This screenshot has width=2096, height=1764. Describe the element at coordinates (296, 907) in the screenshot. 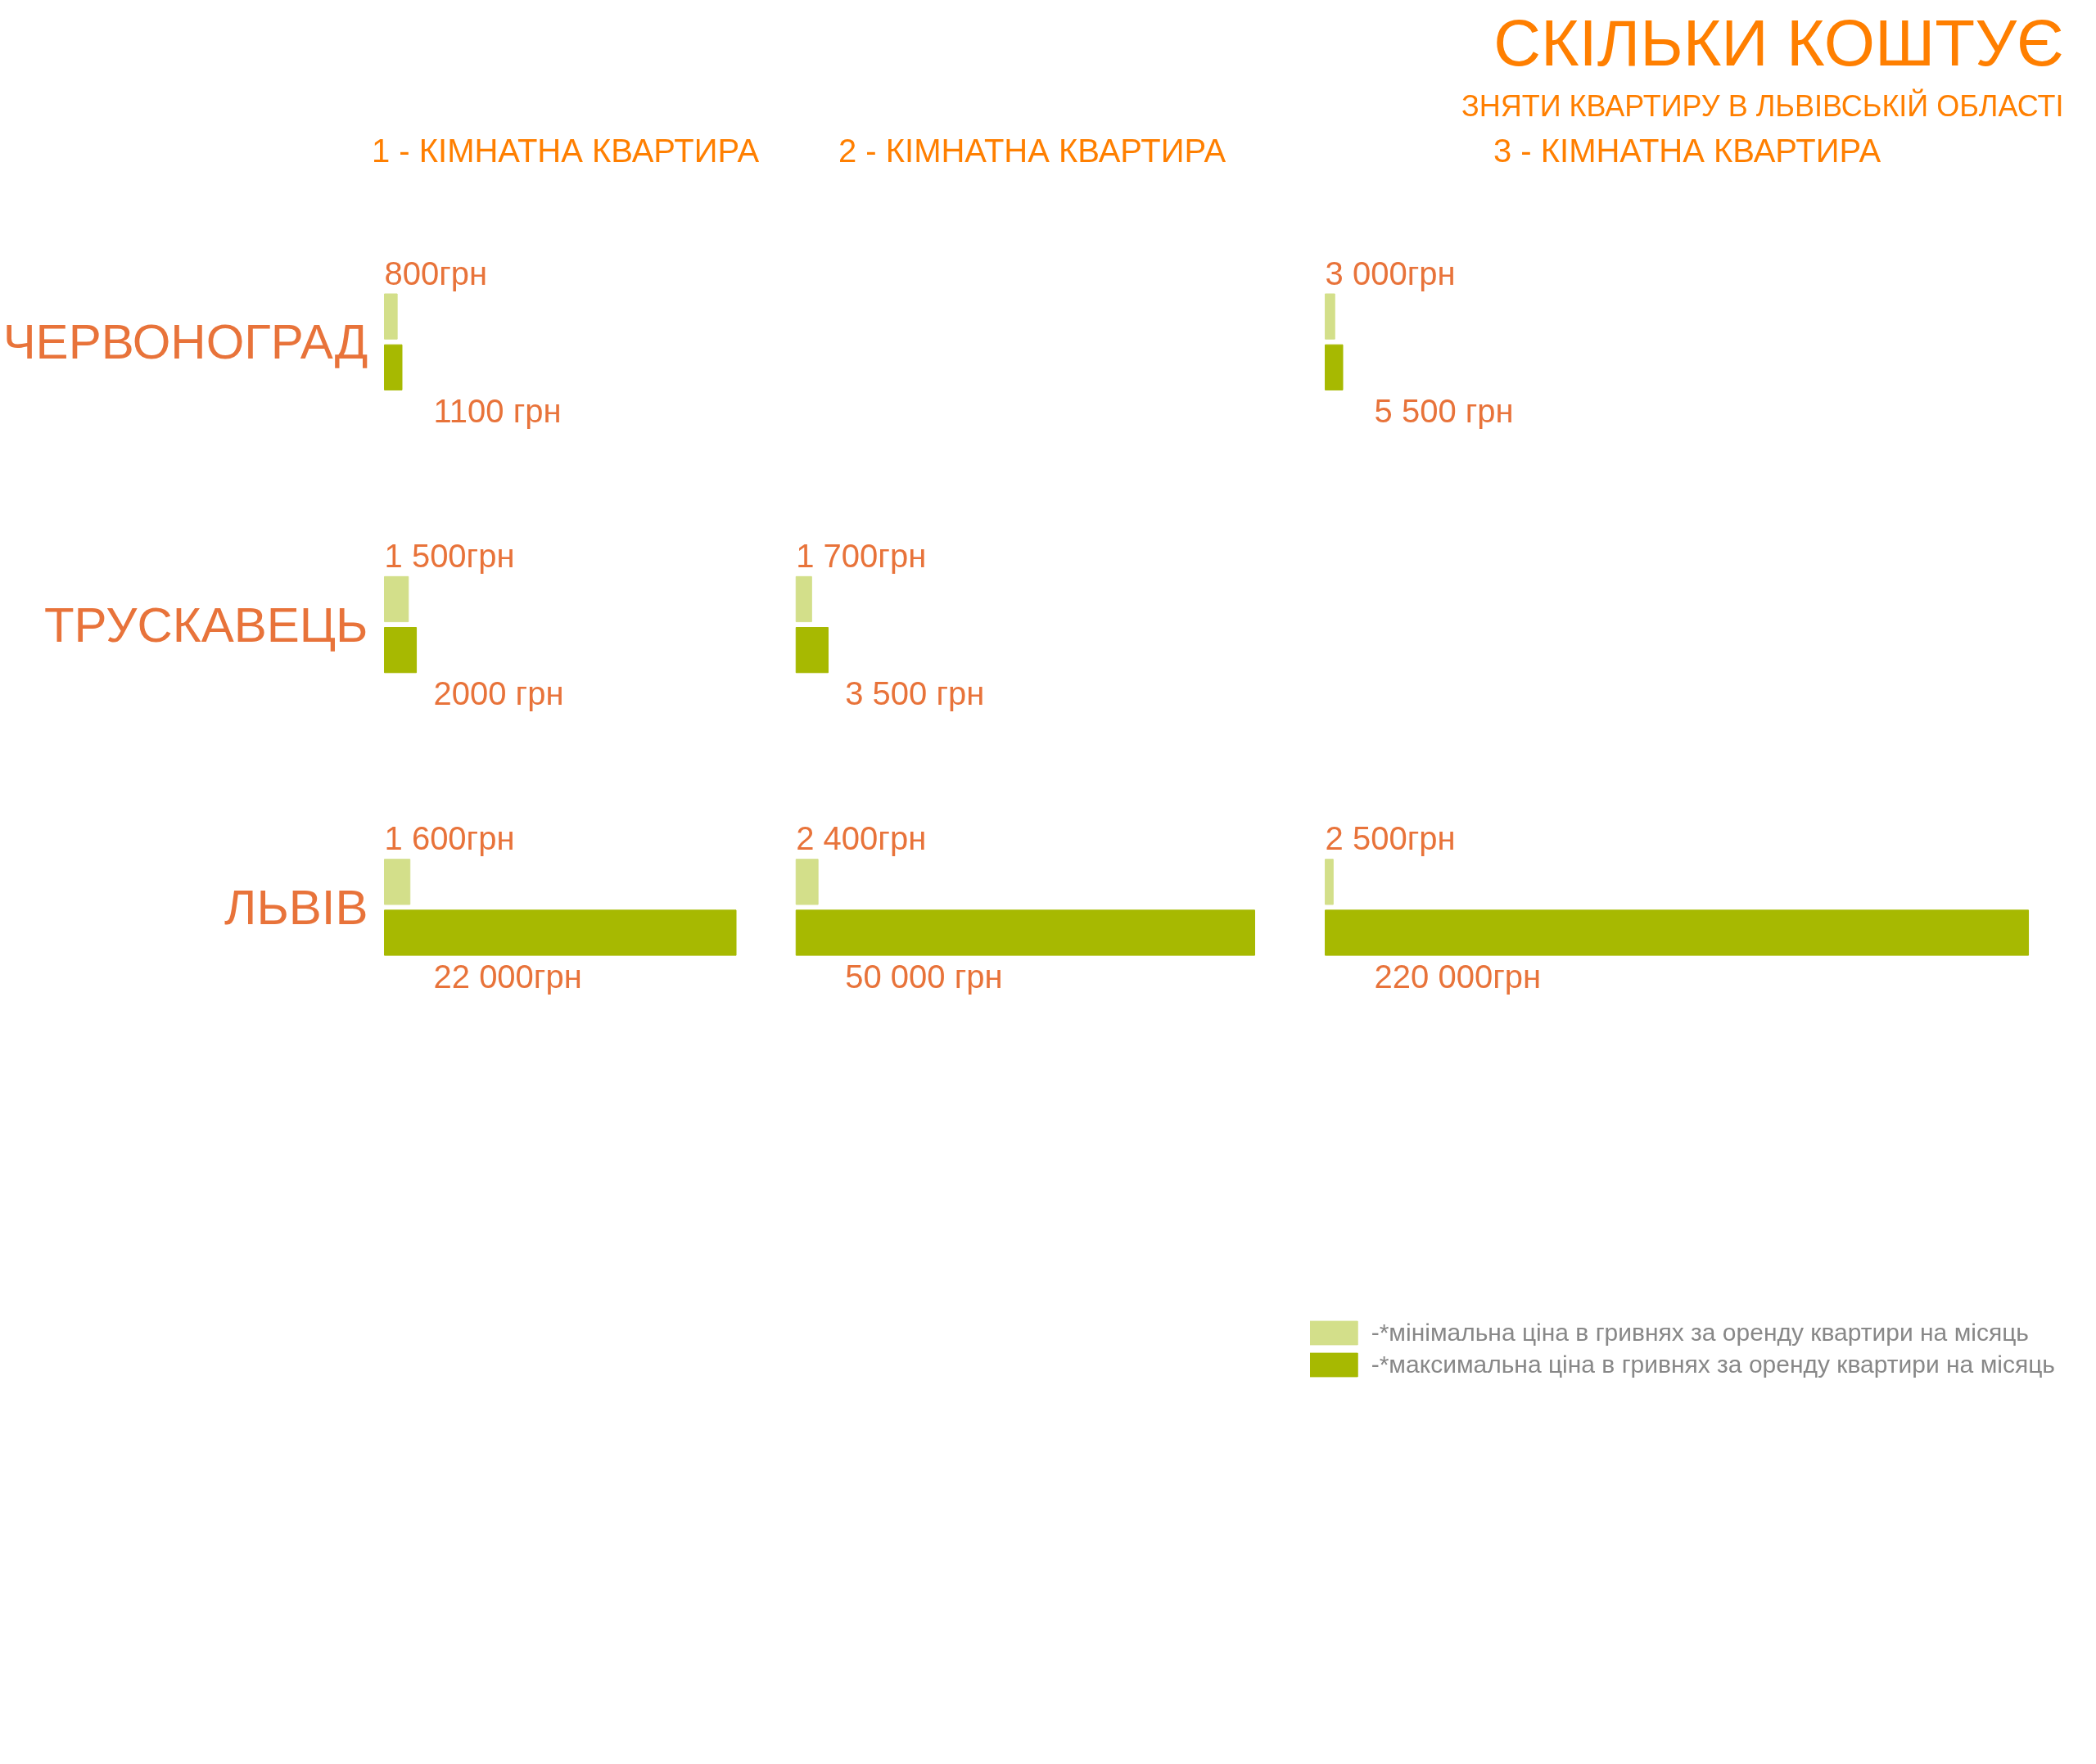

I see `y-tick-label: ЛЬВІВ` at that location.